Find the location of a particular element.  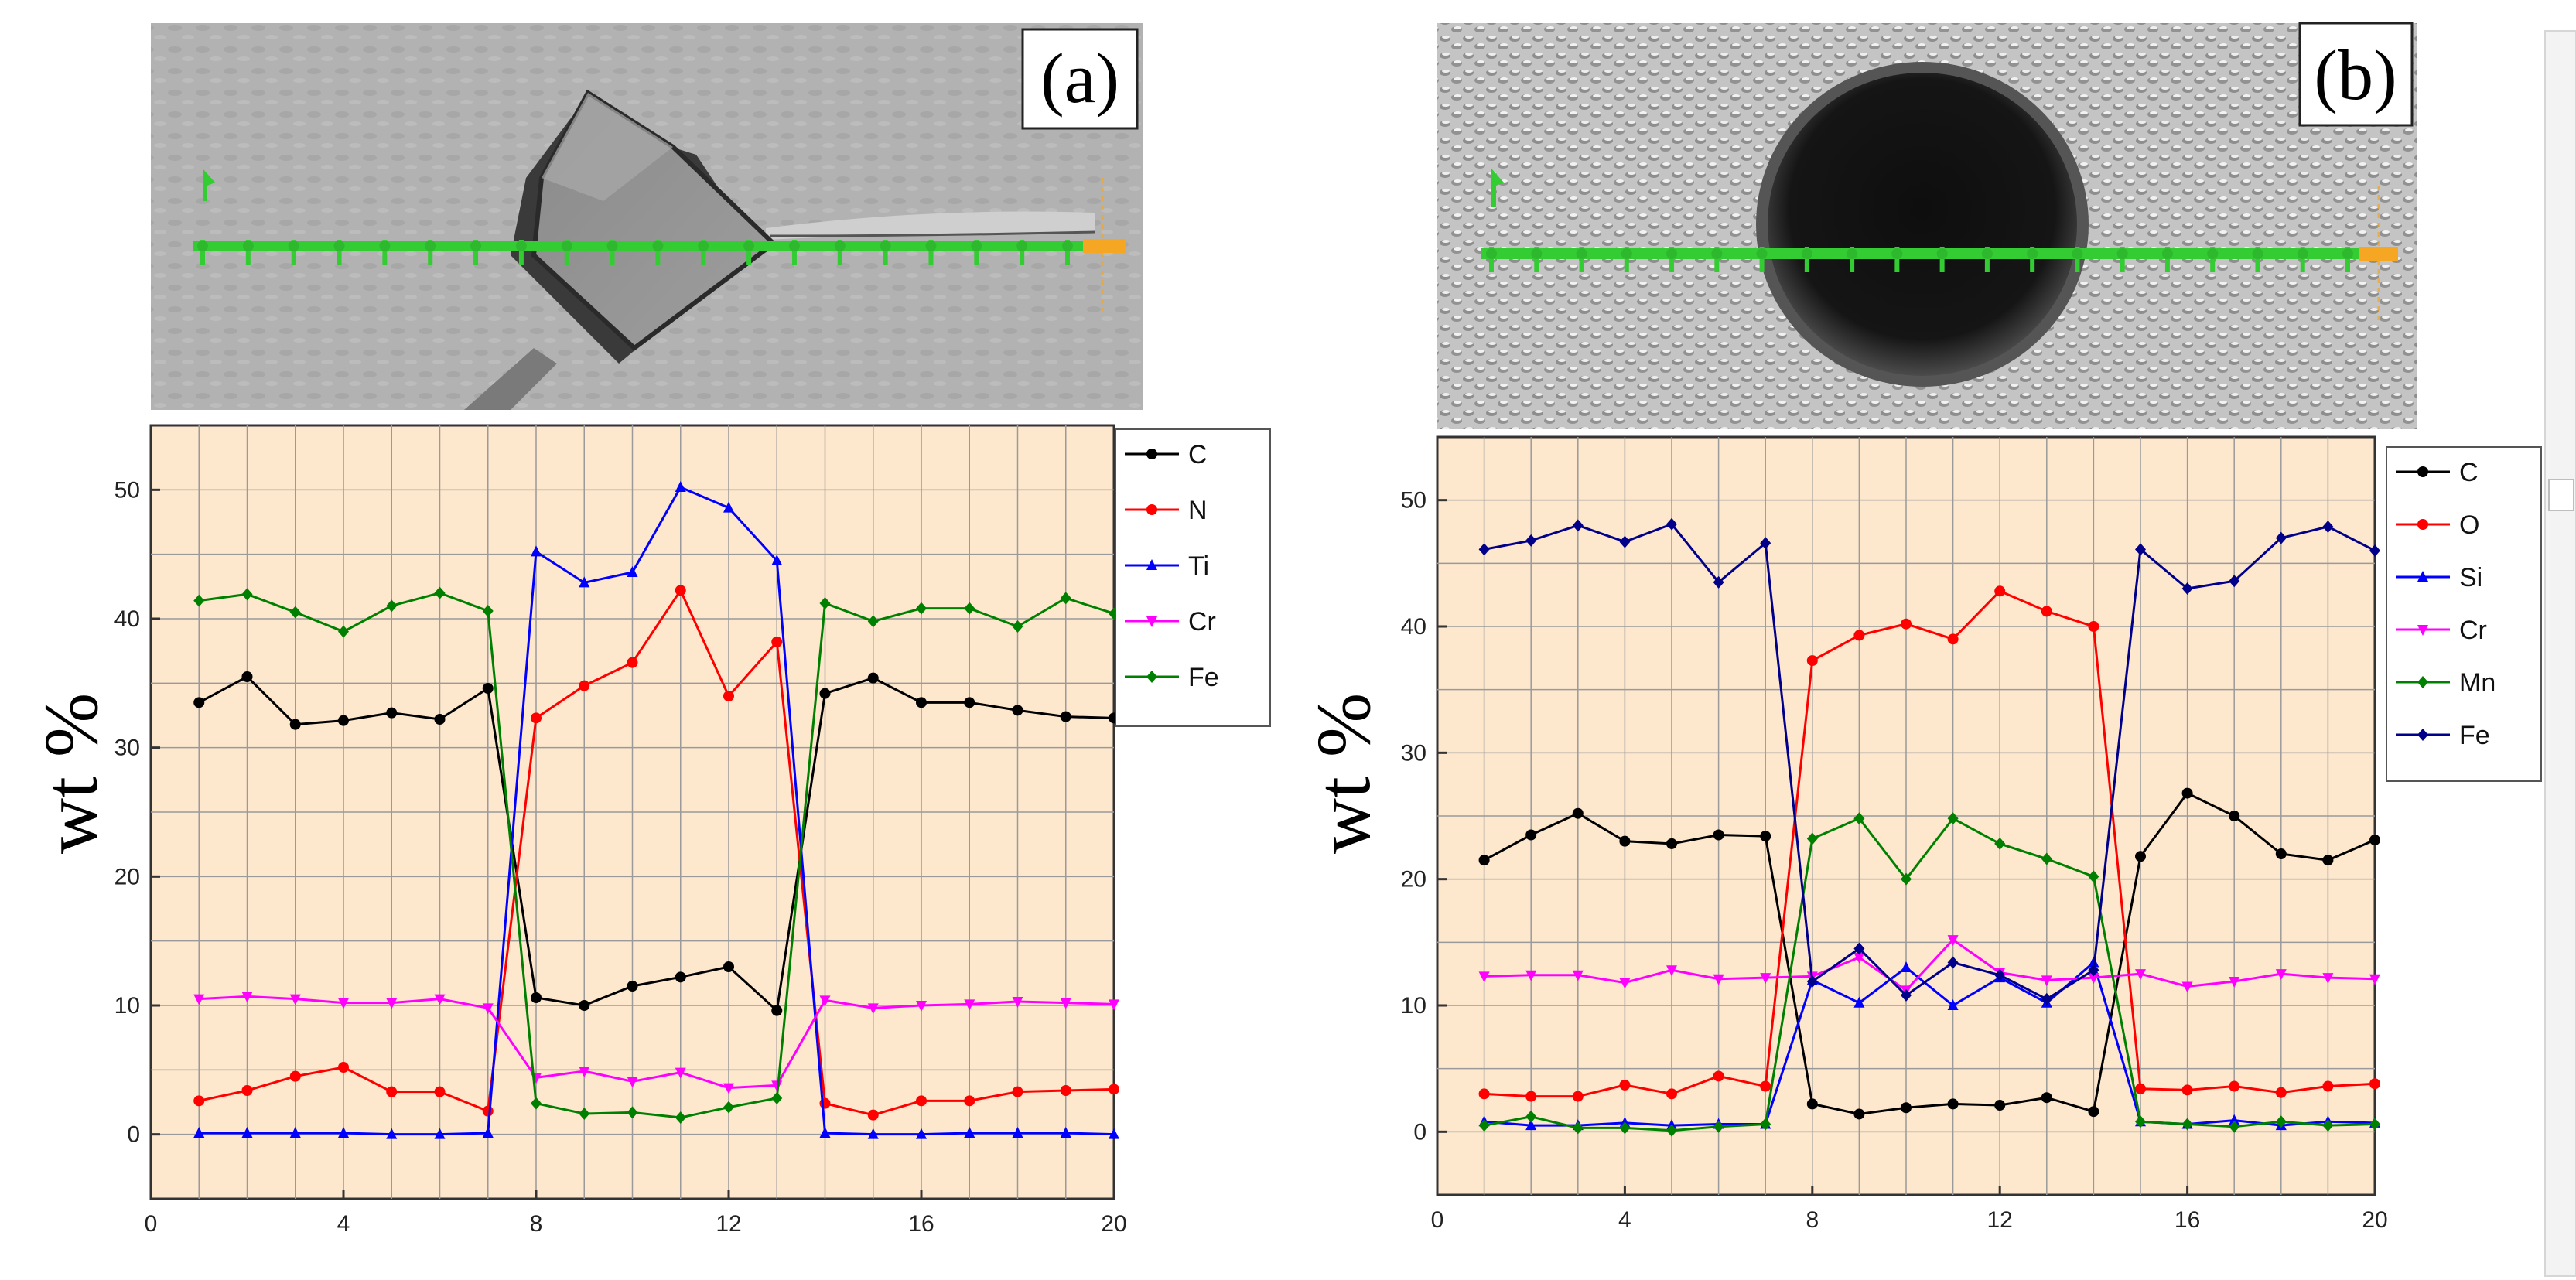

x-tick-label: 0 is located at coordinates (151, 1224).